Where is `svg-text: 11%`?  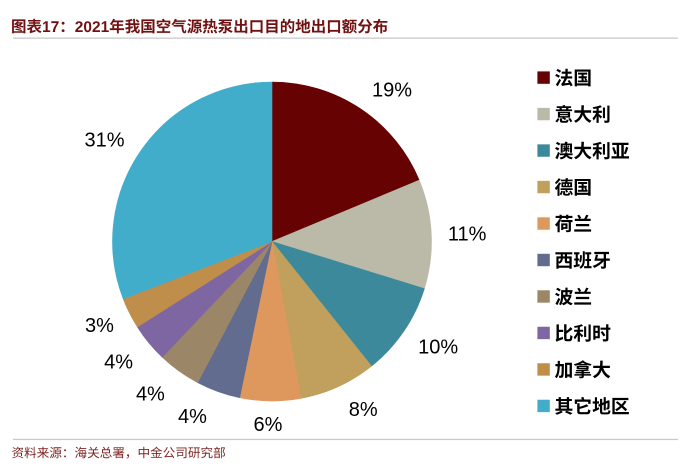
svg-text: 11% is located at coordinates (467, 235).